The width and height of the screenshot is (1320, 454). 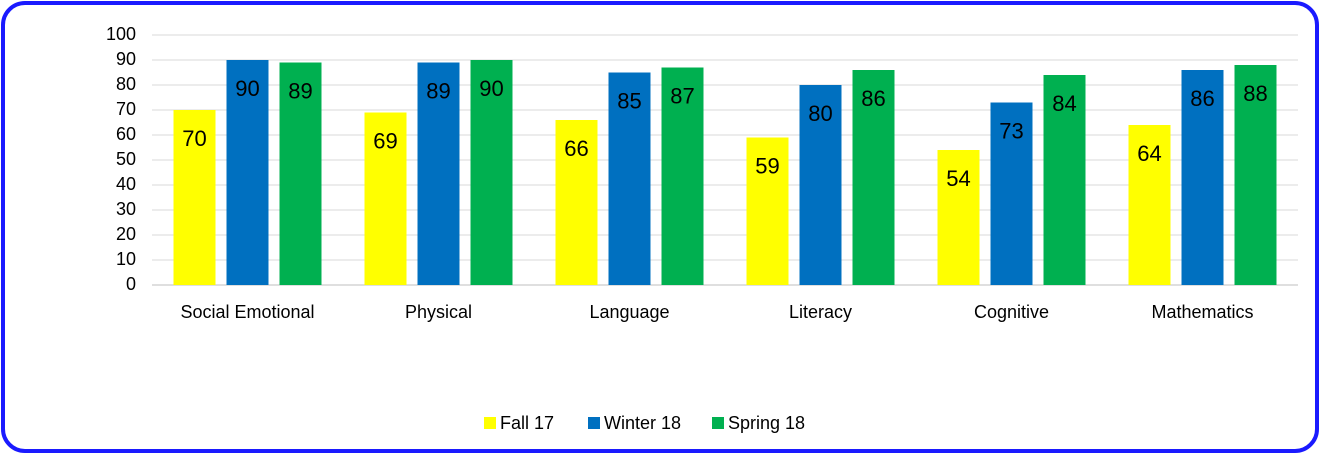 What do you see at coordinates (121, 34) in the screenshot?
I see `y-tick-label: 100` at bounding box center [121, 34].